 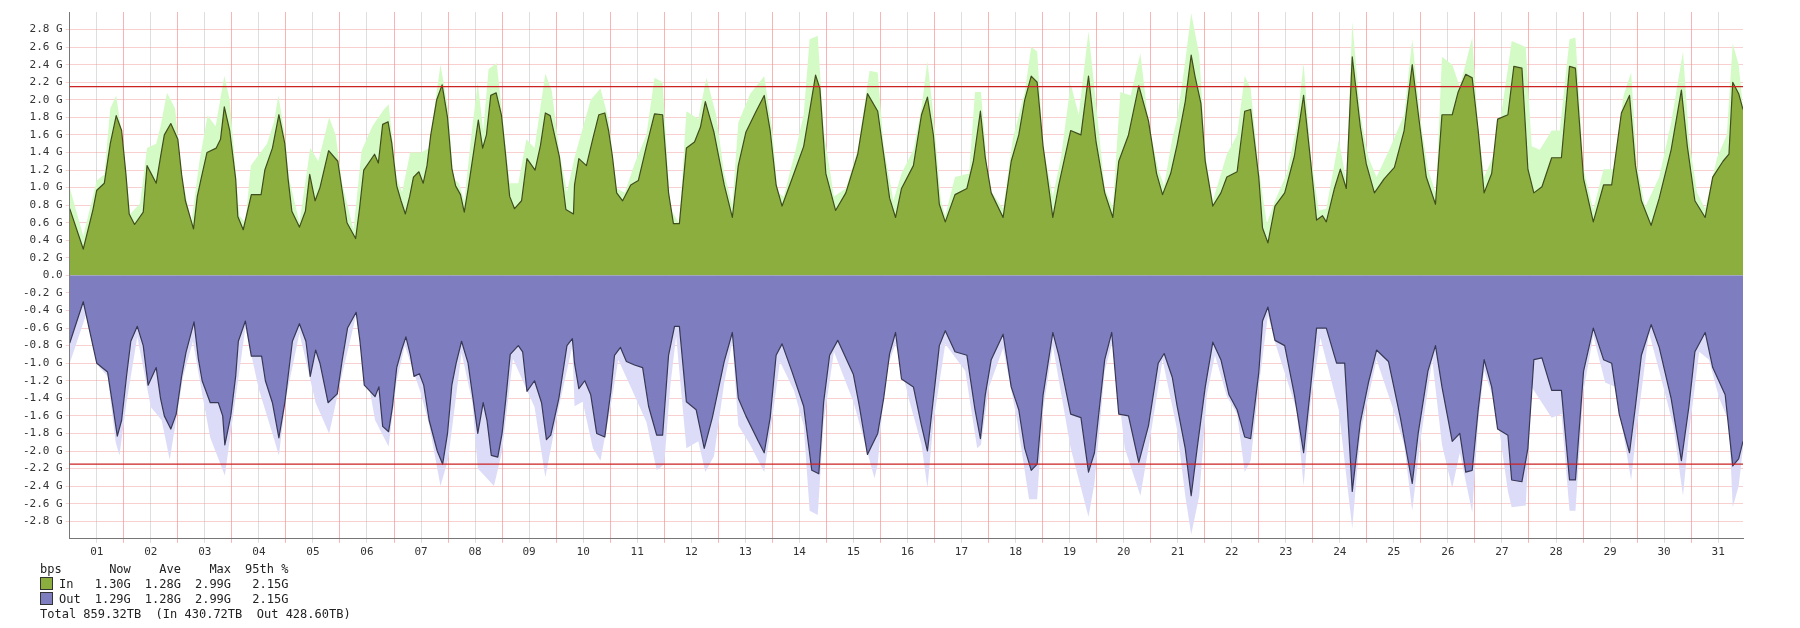 I want to click on text: Ave, so click(x=170, y=569).